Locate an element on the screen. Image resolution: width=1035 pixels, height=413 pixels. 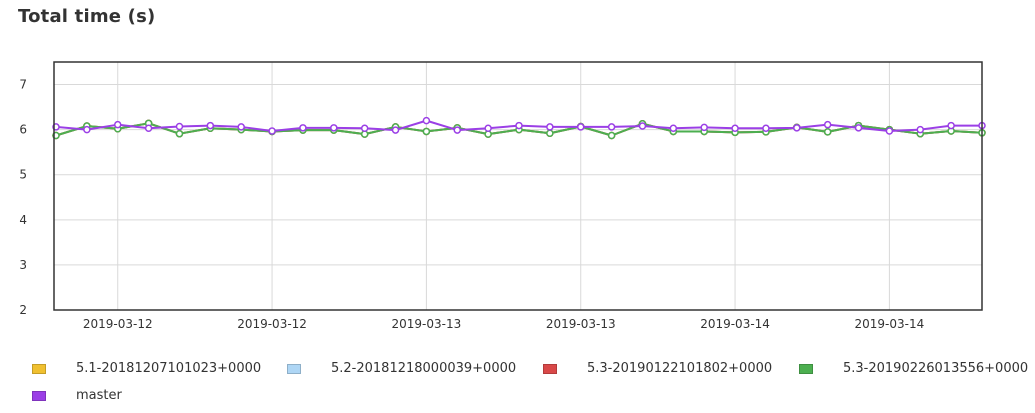
y-tick-label: 3 is located at coordinates (23, 265).